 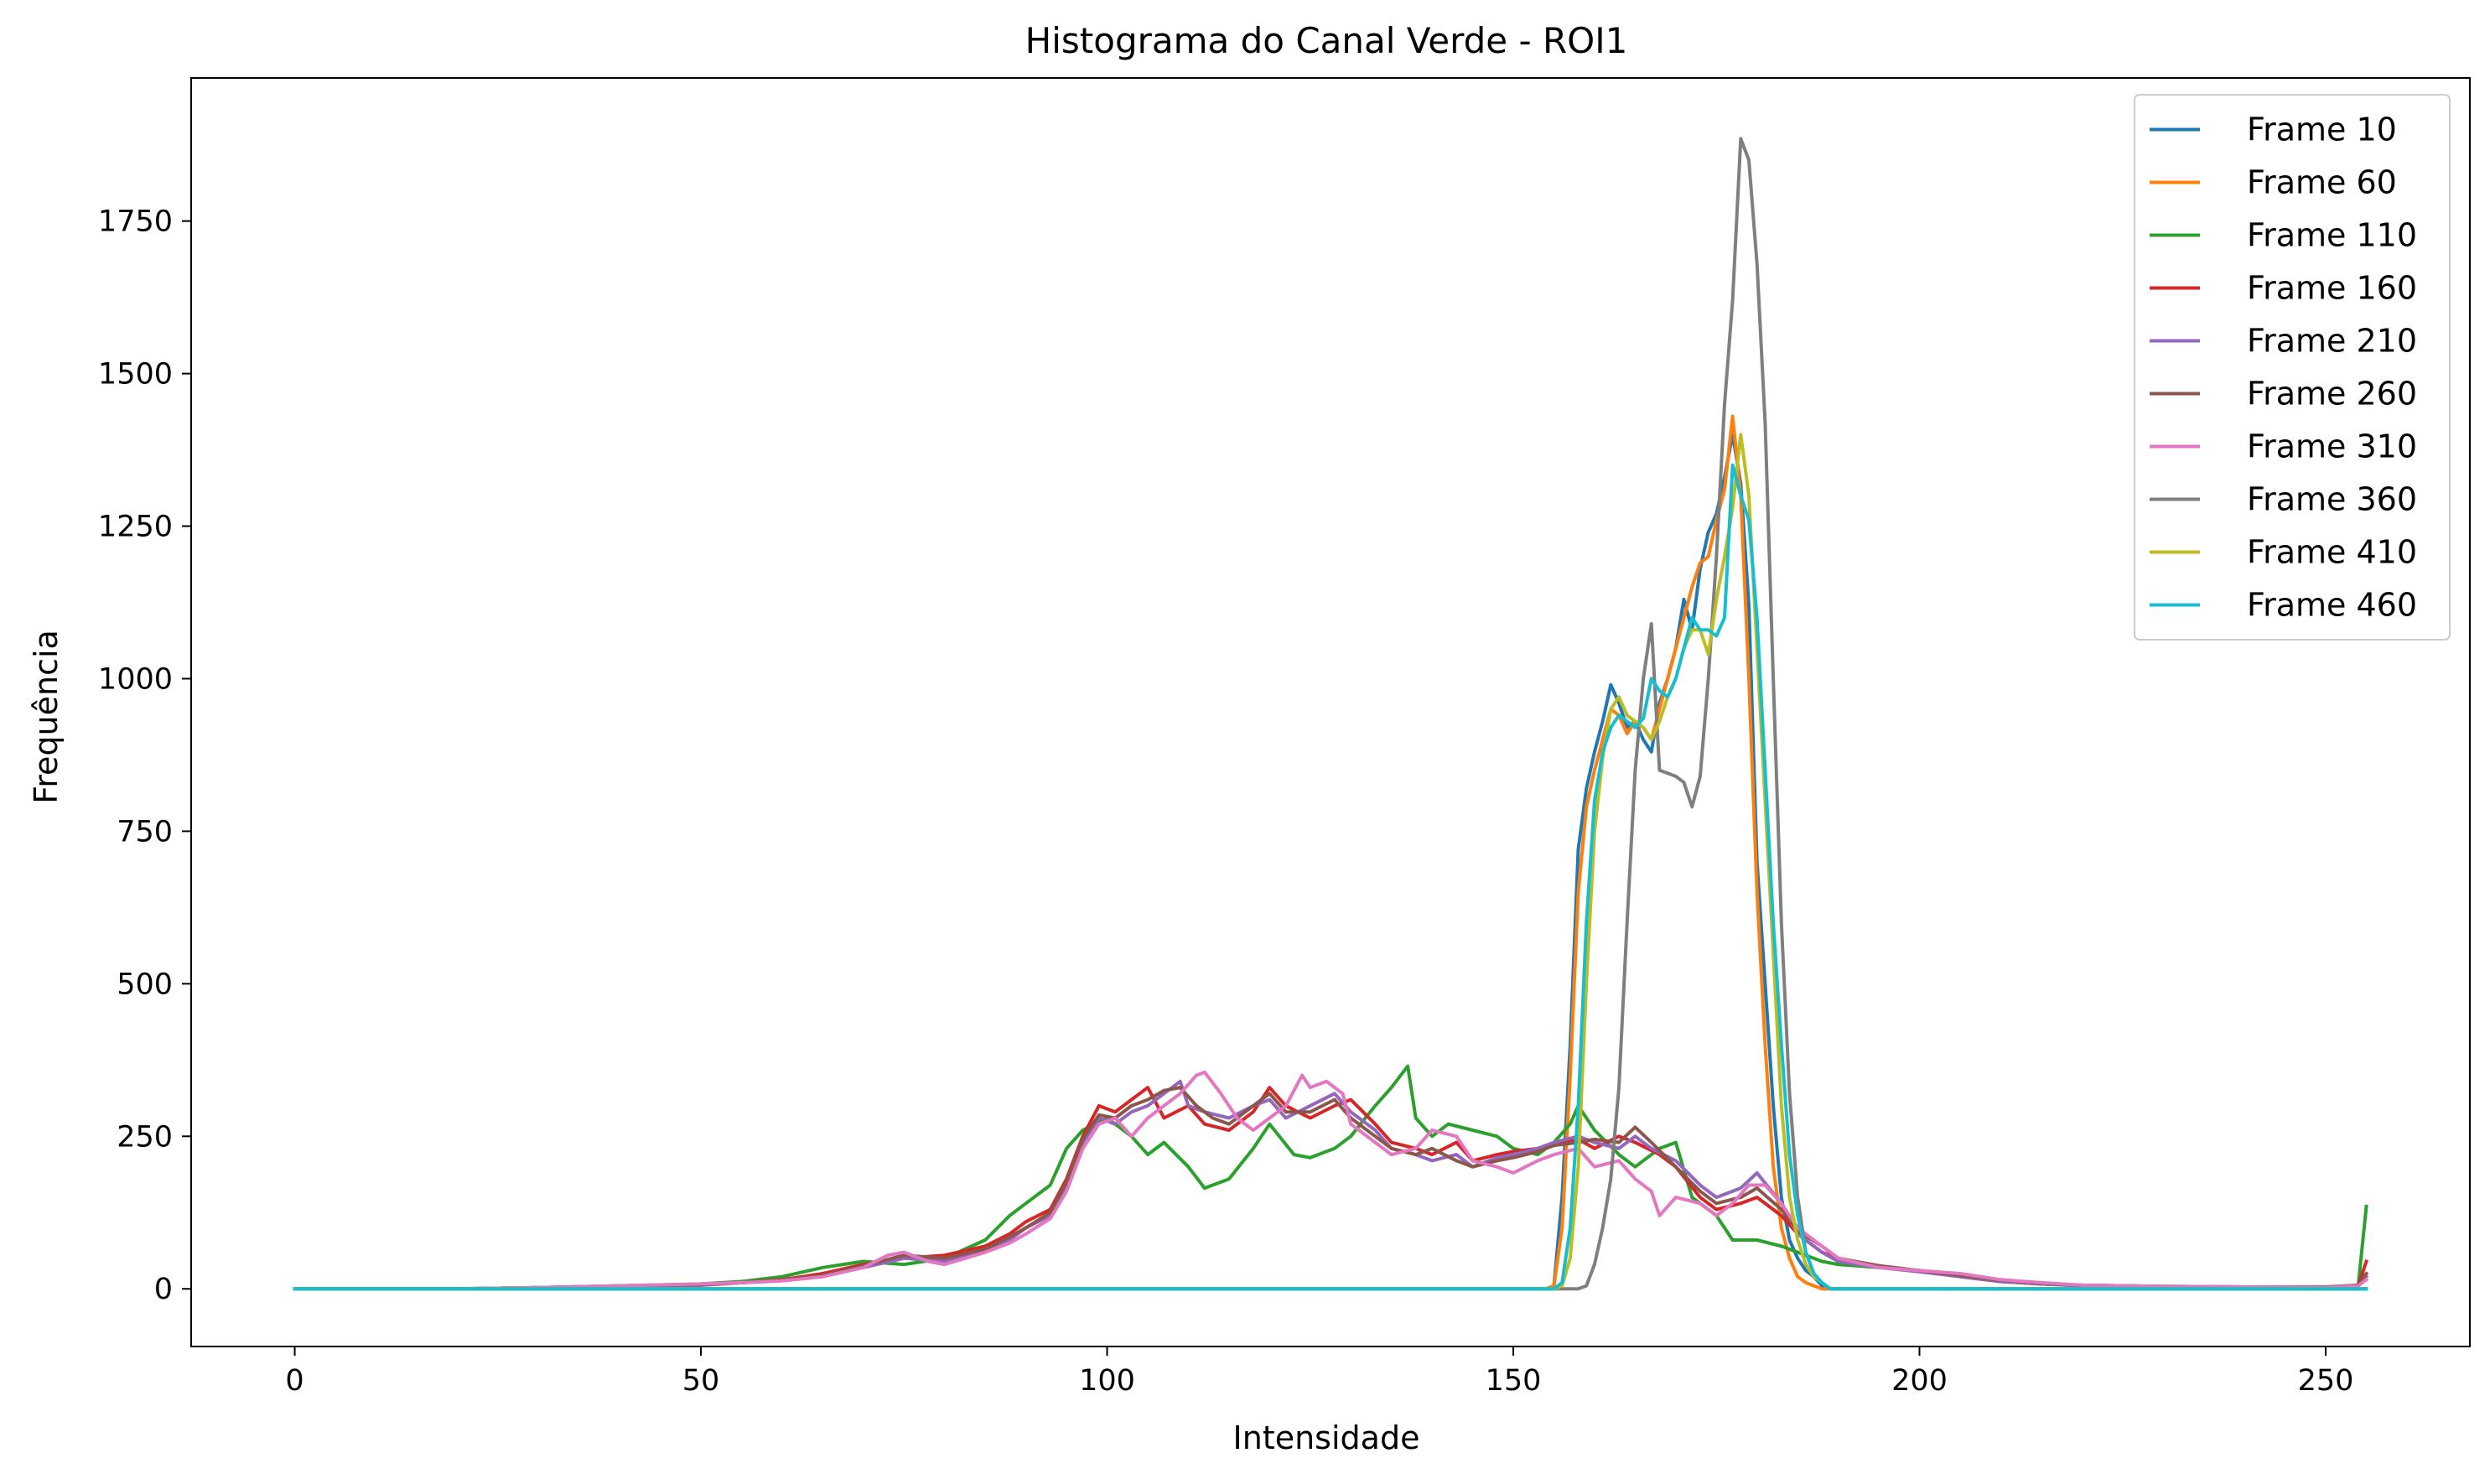 What do you see at coordinates (2322, 130) in the screenshot?
I see `legend-label-frame-10: Frame 10` at bounding box center [2322, 130].